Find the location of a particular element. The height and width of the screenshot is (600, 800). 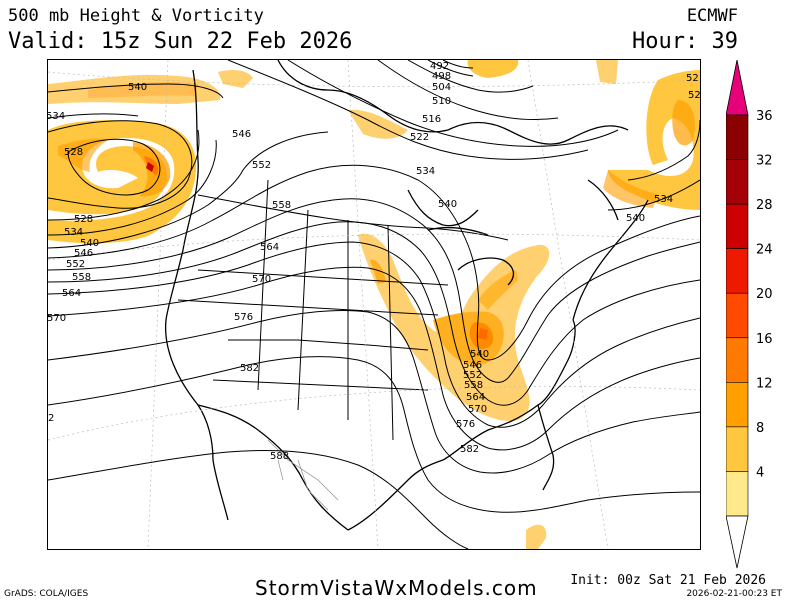

colorbar-label: 12 is located at coordinates (764, 383).